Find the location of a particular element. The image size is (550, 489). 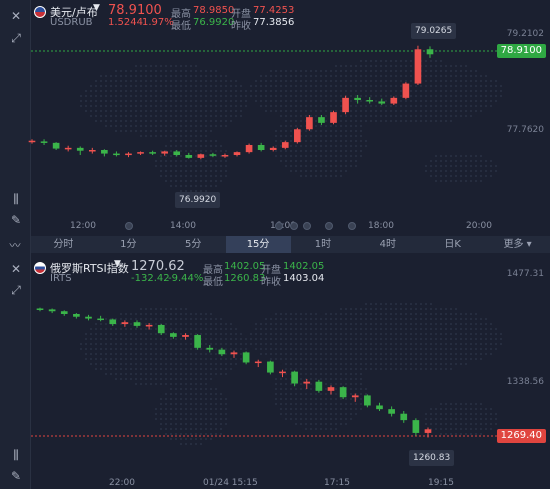

y-axis-label: 79.2102 is located at coordinates (525, 34).